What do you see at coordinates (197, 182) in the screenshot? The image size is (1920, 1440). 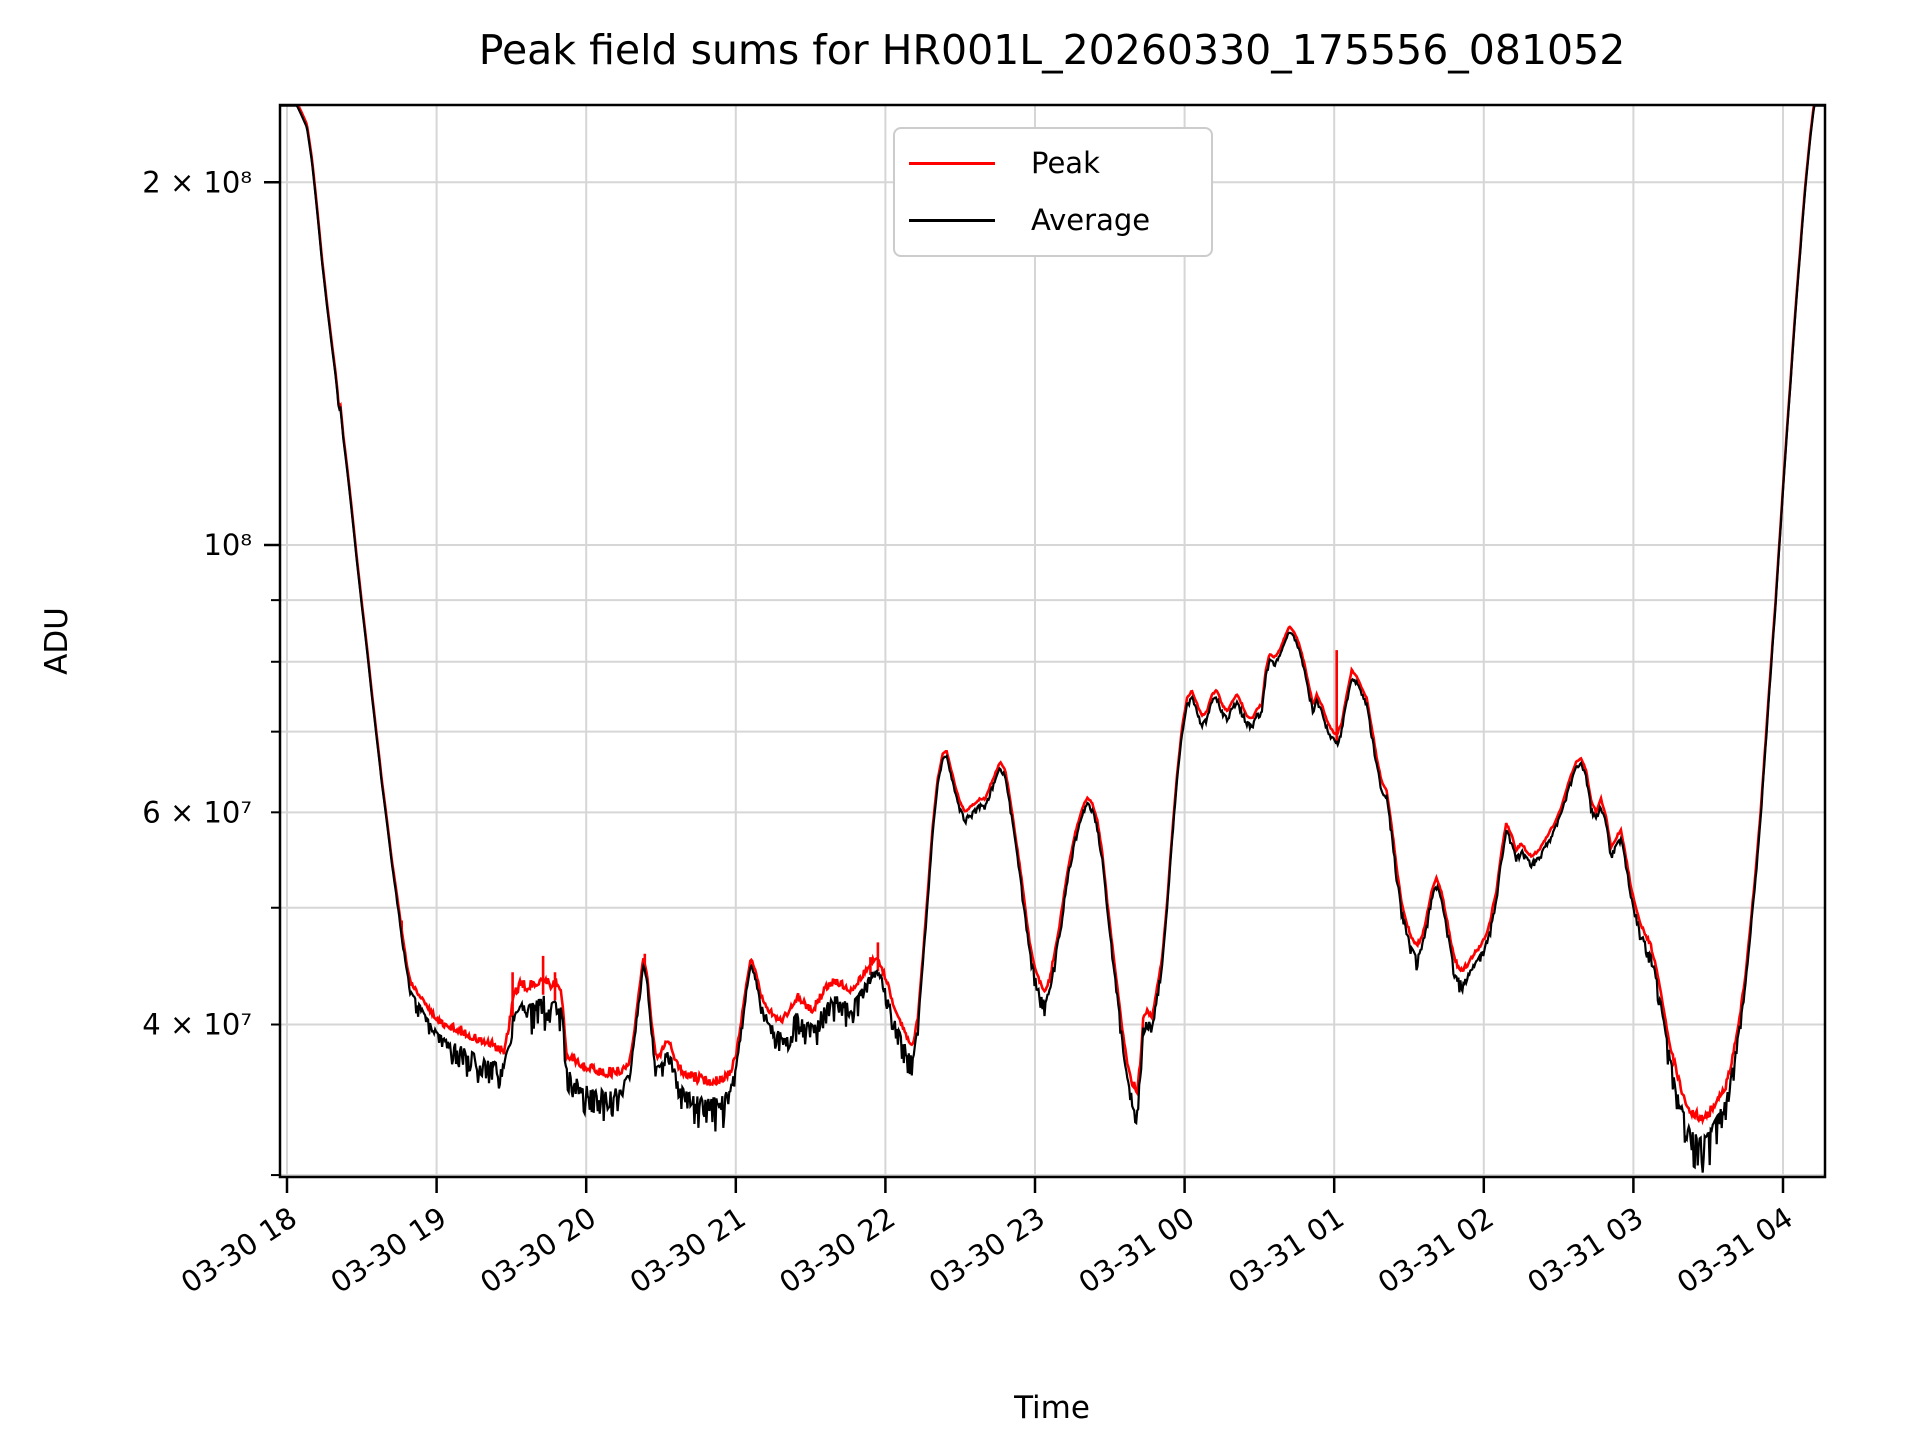 I see `y-tick-label: 2 × 10⁸` at bounding box center [197, 182].